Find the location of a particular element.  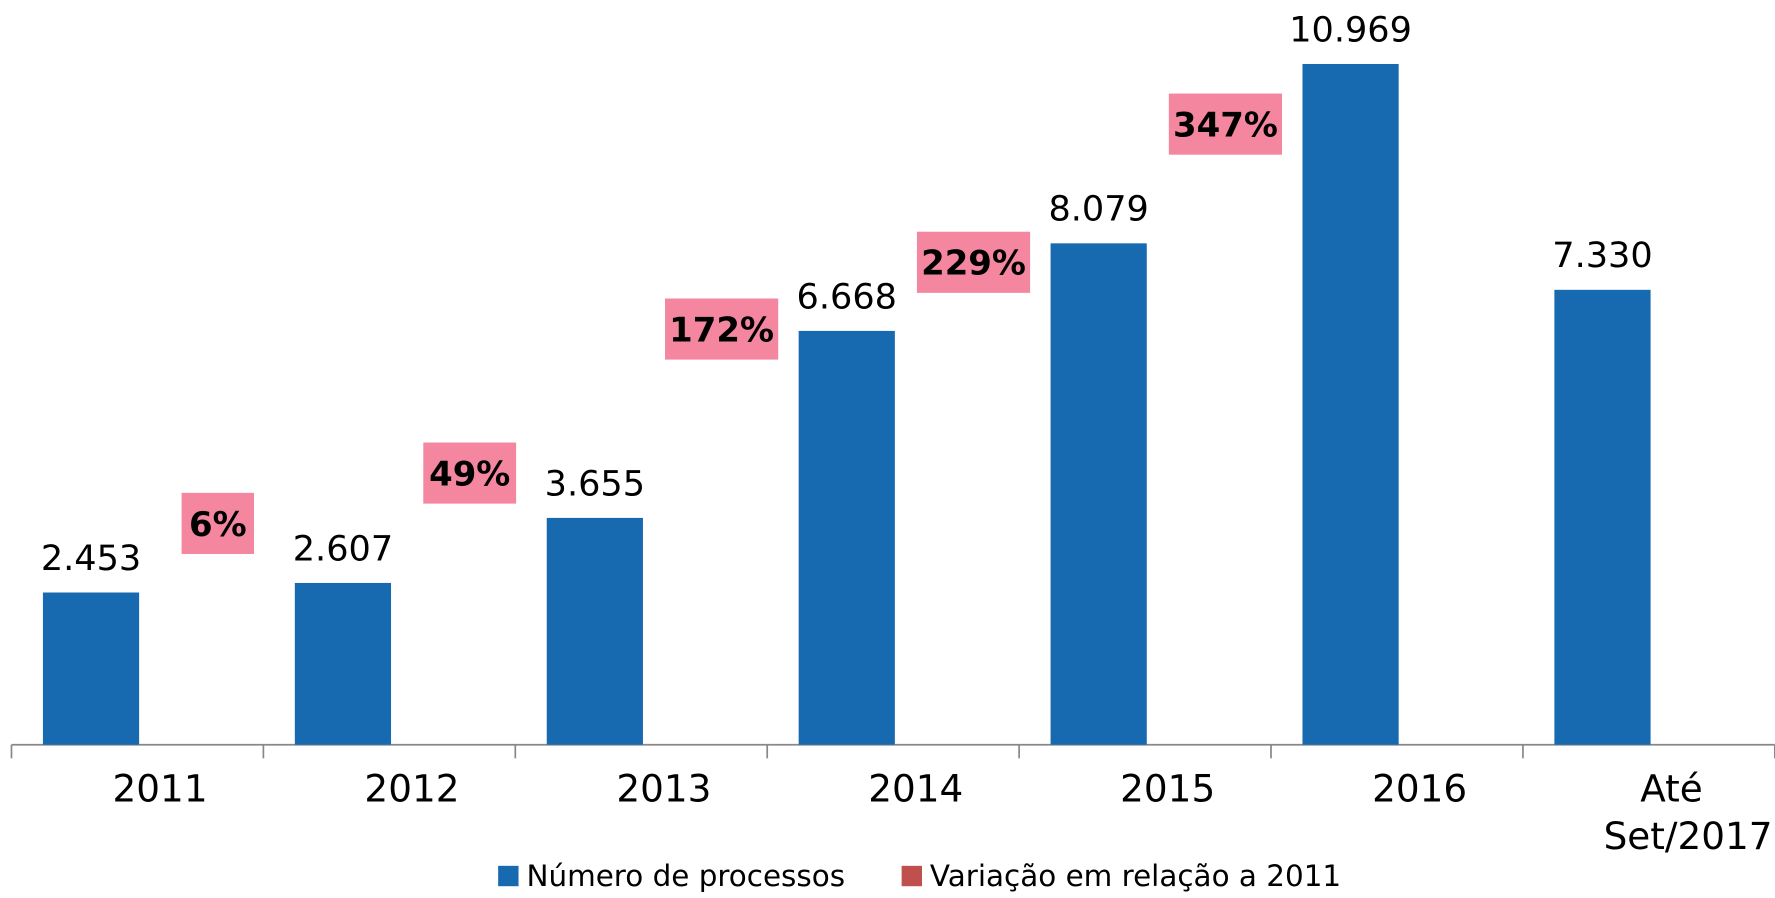

value-label: 3.655 is located at coordinates (595, 483).